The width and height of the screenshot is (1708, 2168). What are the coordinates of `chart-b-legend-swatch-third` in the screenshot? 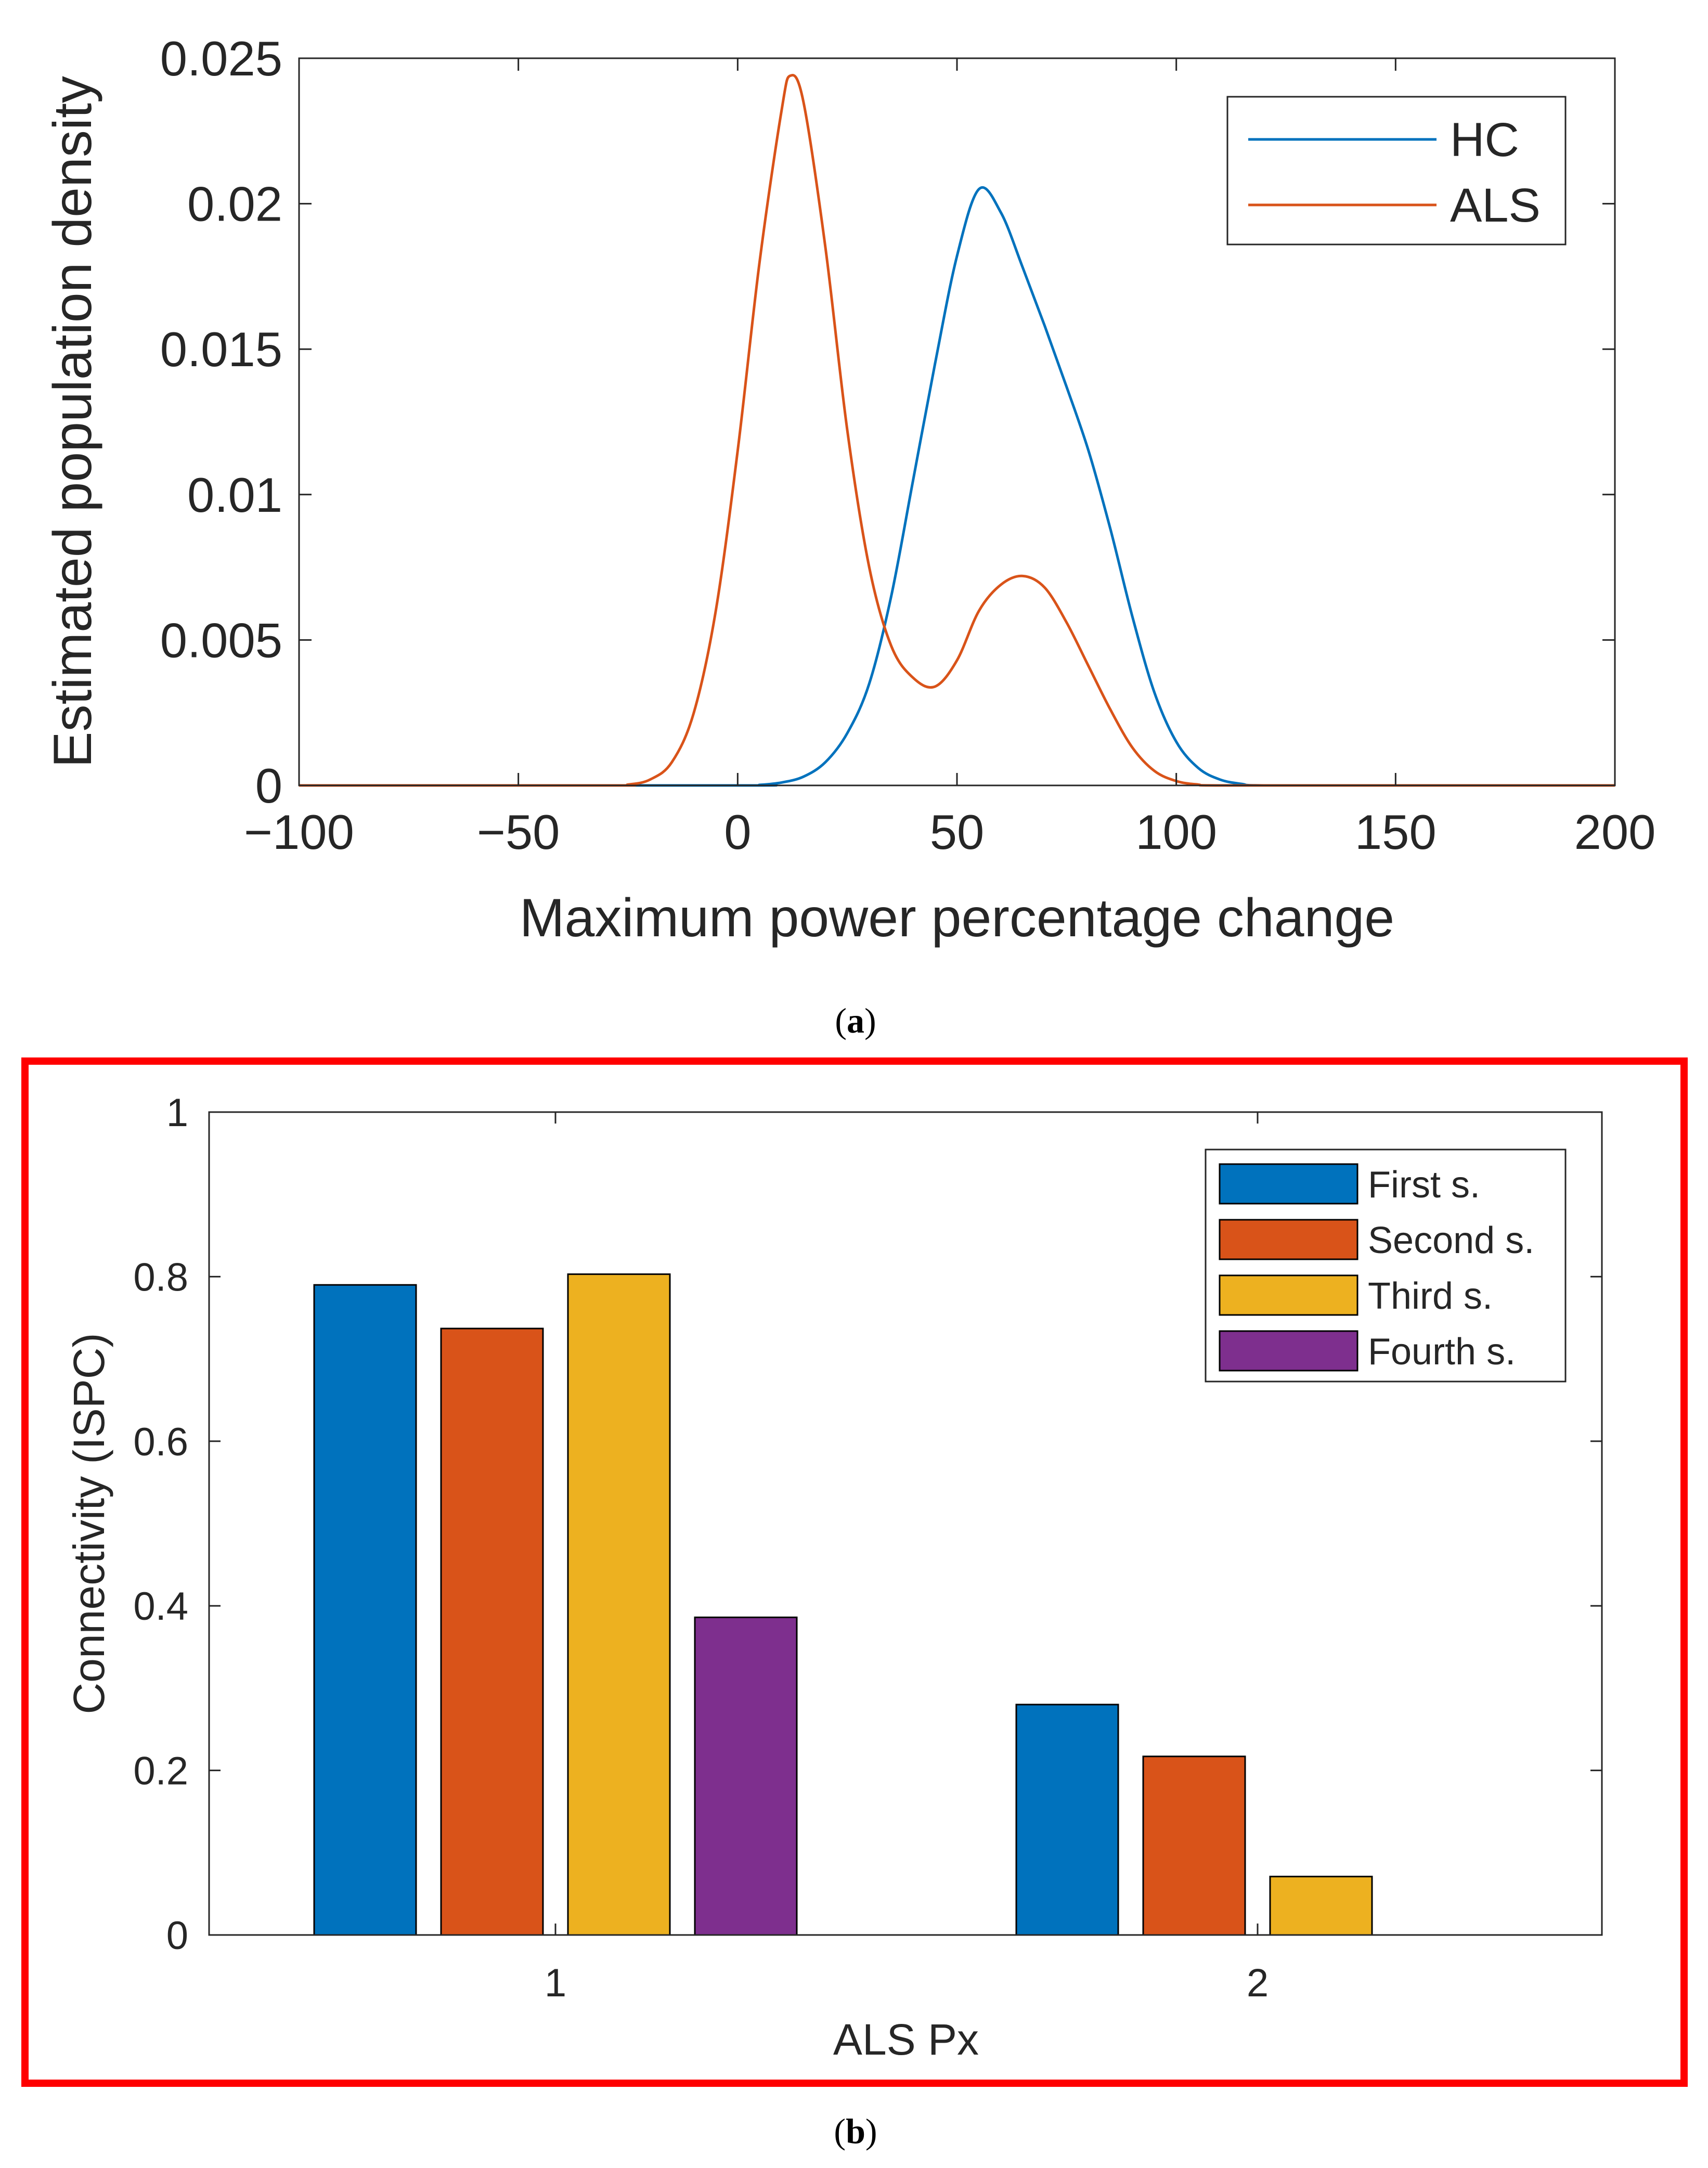 It's located at (1288, 1295).